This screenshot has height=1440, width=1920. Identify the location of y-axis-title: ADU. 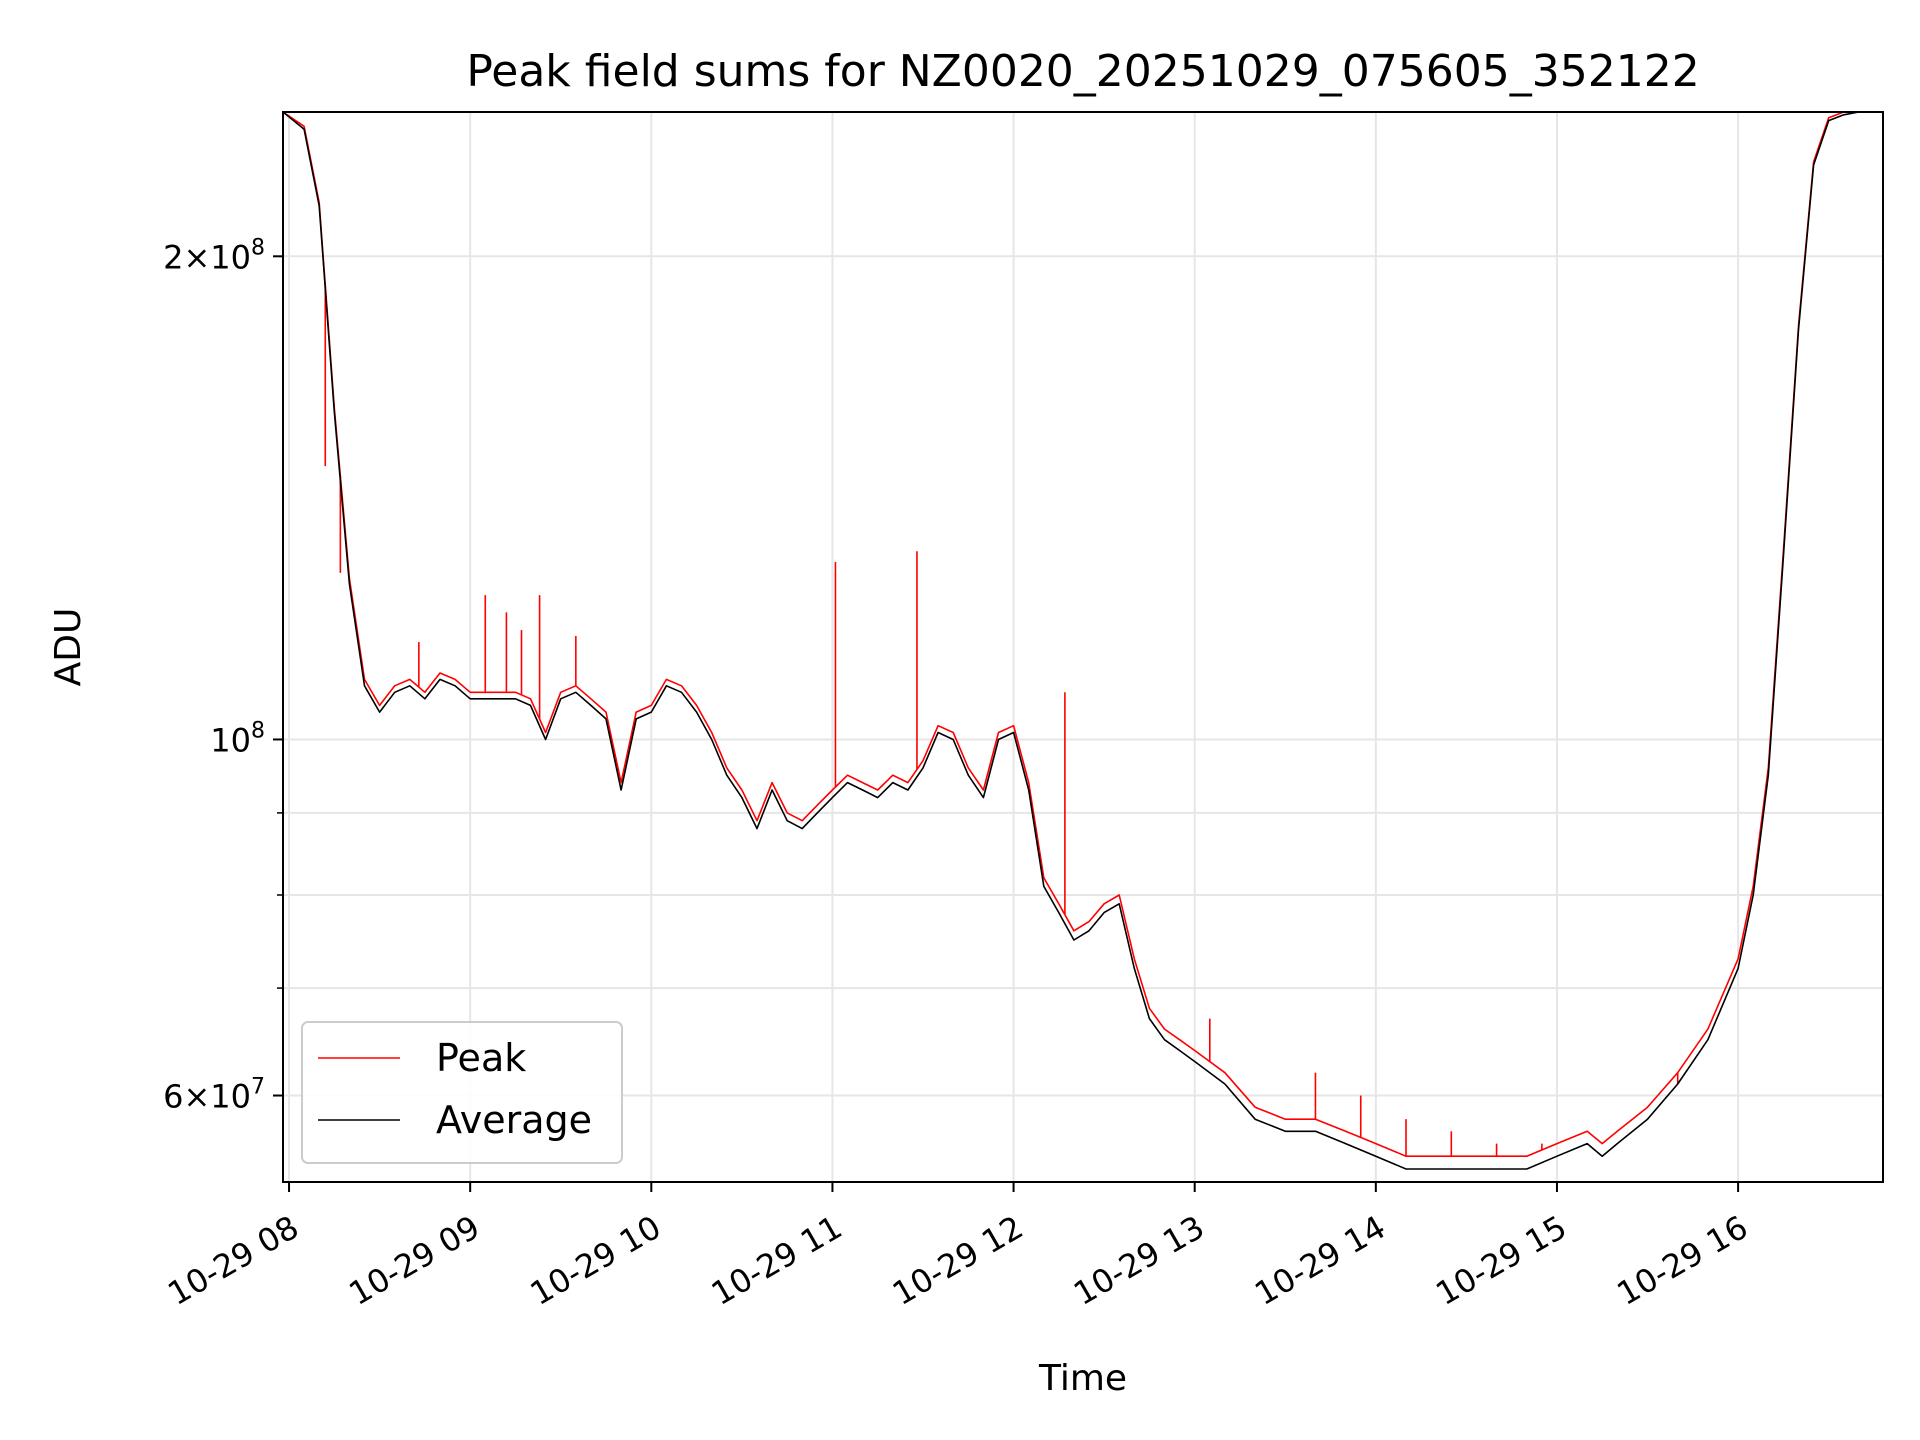
(68, 647).